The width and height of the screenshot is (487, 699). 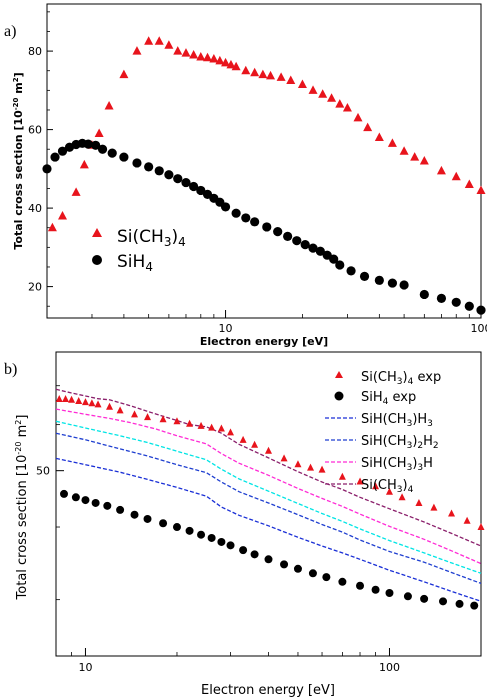 What do you see at coordinates (35, 287) in the screenshot?
I see `a-y-tick-label: 20` at bounding box center [35, 287].